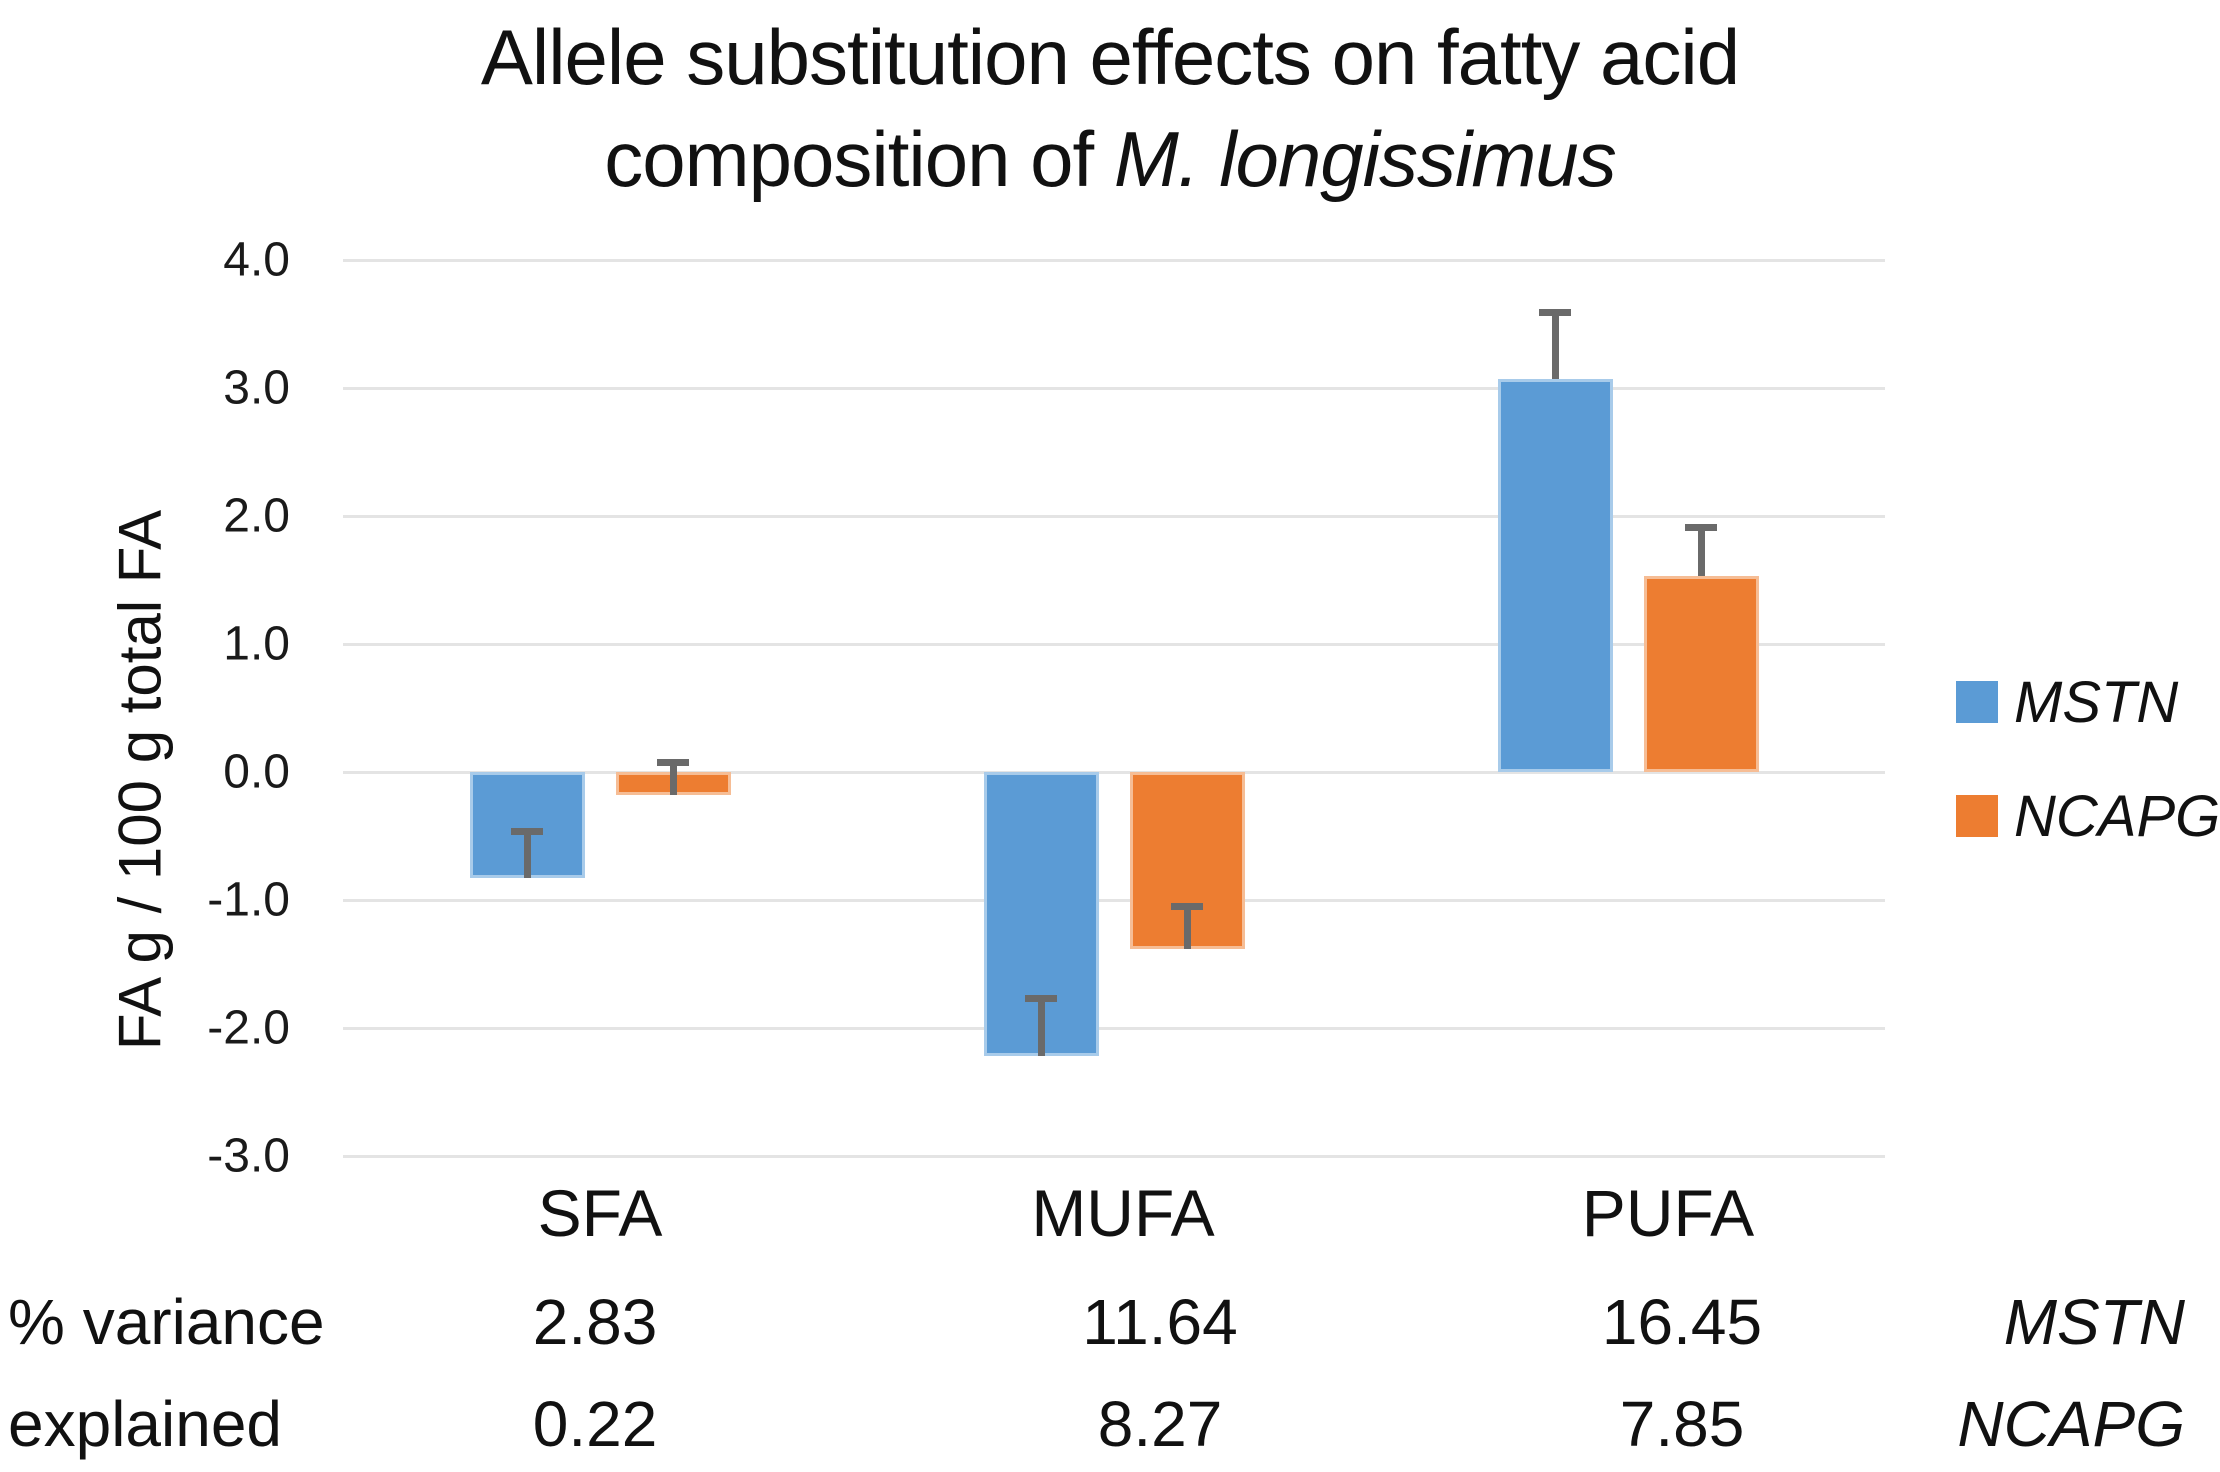 The height and width of the screenshot is (1472, 2220). Describe the element at coordinates (248, 900) in the screenshot. I see `y-axis-tick-label: -1.0` at that location.